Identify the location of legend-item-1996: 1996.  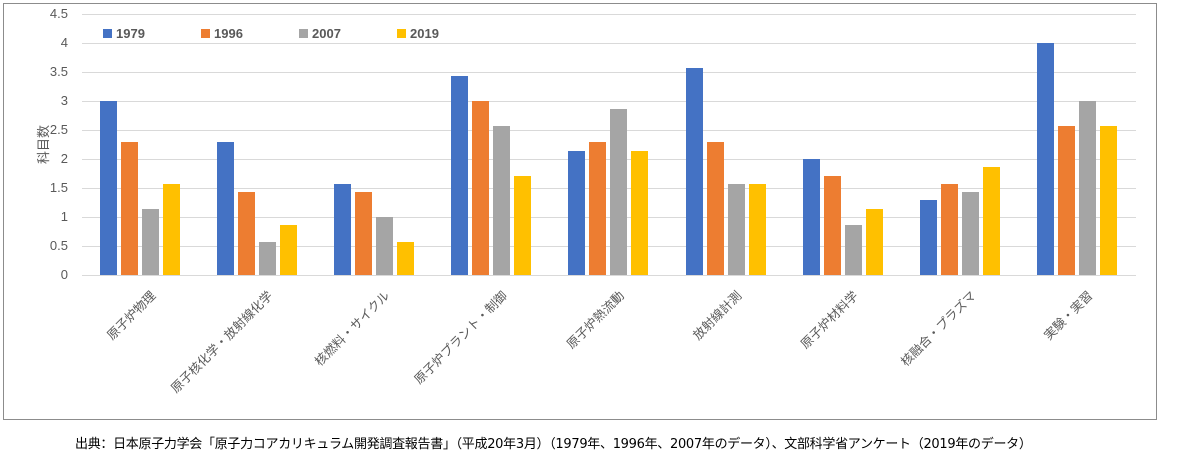
(222, 33).